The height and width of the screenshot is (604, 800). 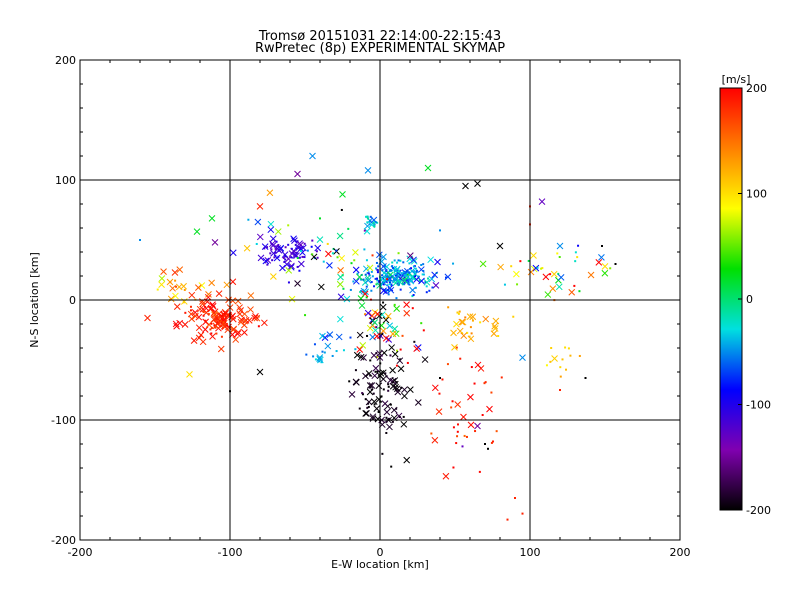 What do you see at coordinates (756, 194) in the screenshot?
I see `colorbar-tick-label: 100` at bounding box center [756, 194].